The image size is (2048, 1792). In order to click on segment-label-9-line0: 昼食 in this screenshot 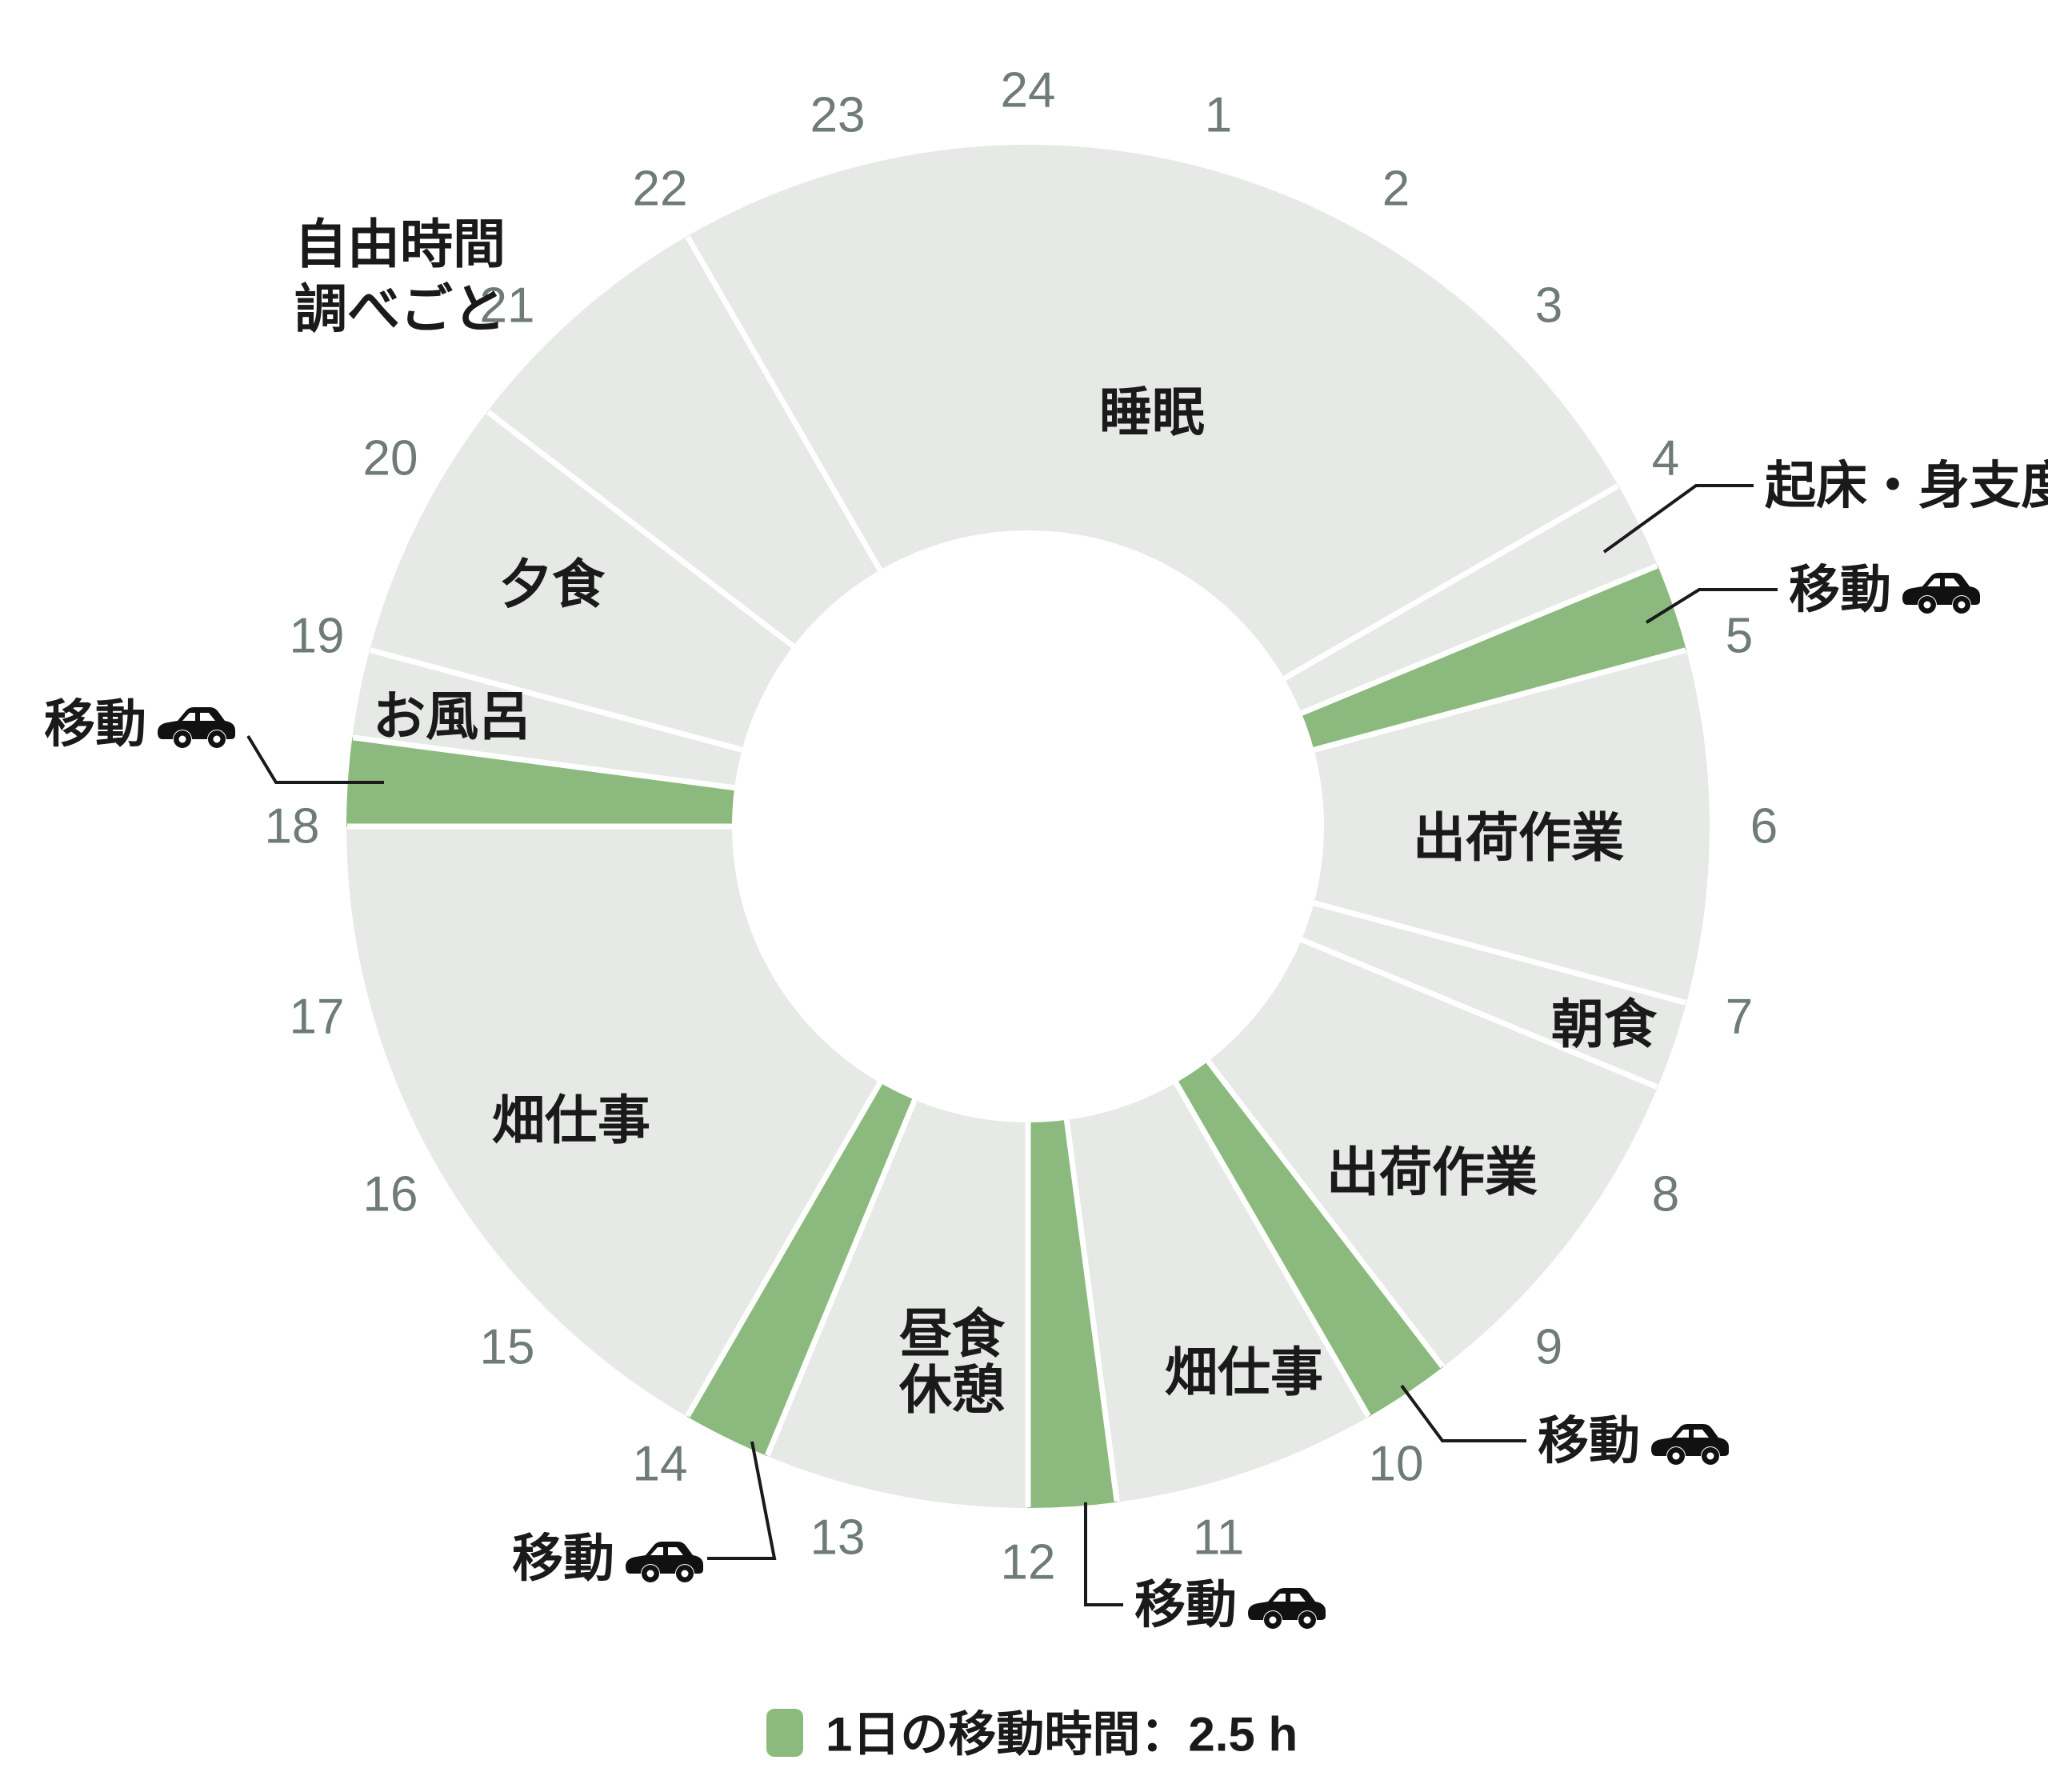, I will do `click(952, 1333)`.